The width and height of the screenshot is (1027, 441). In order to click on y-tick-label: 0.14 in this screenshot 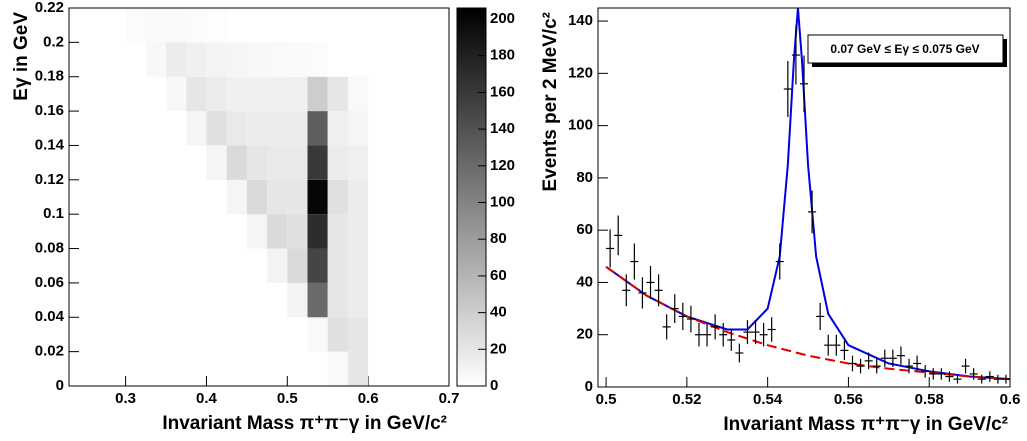, I will do `click(50, 144)`.